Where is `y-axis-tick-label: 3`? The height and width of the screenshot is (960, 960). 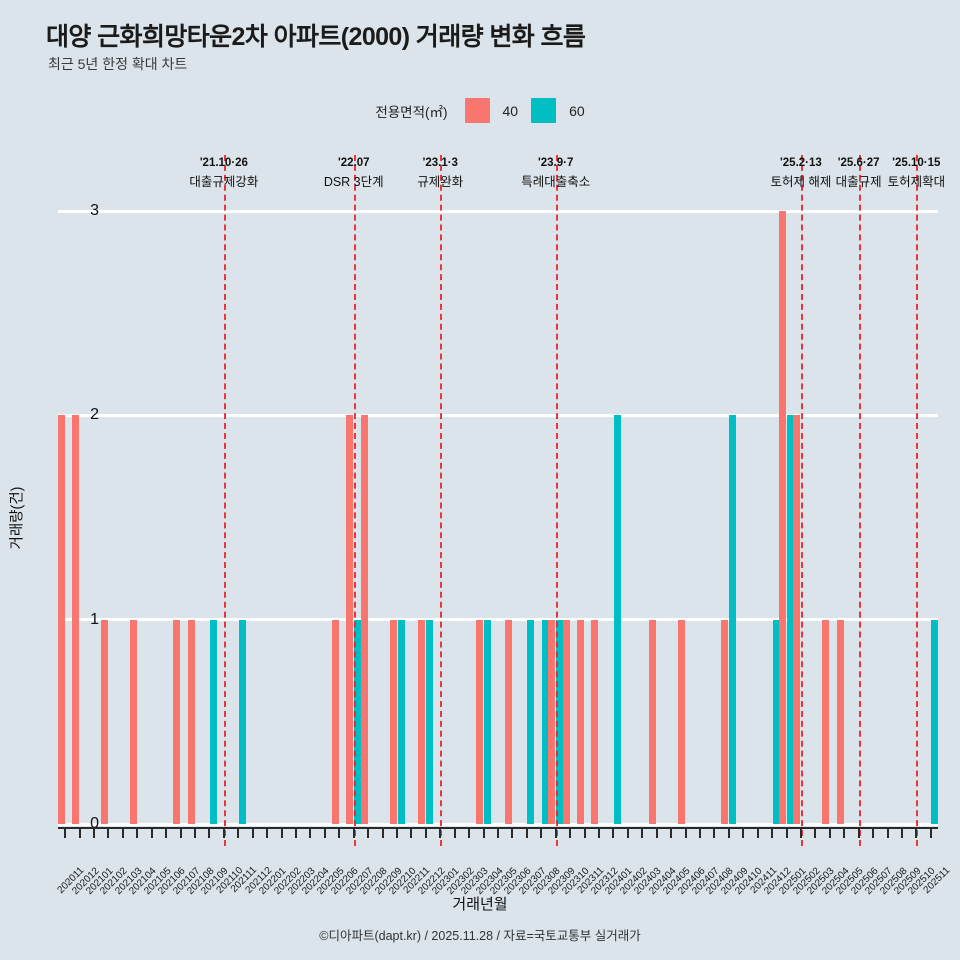
y-axis-tick-label: 3 is located at coordinates (94, 210).